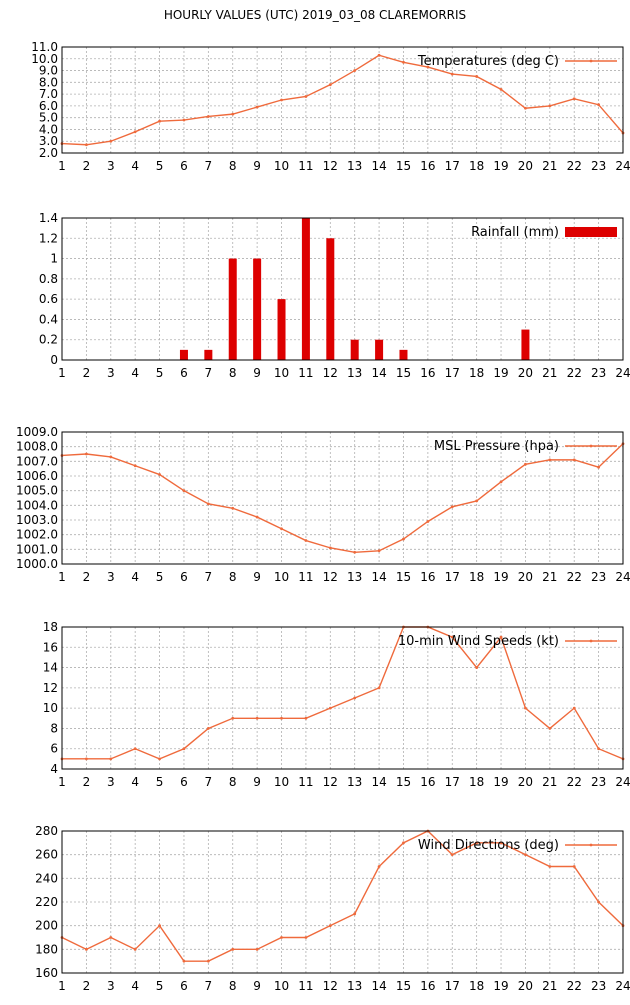 This screenshot has height=1005, width=630. Describe the element at coordinates (37, 549) in the screenshot. I see `y-tick-label: 1001.0` at that location.